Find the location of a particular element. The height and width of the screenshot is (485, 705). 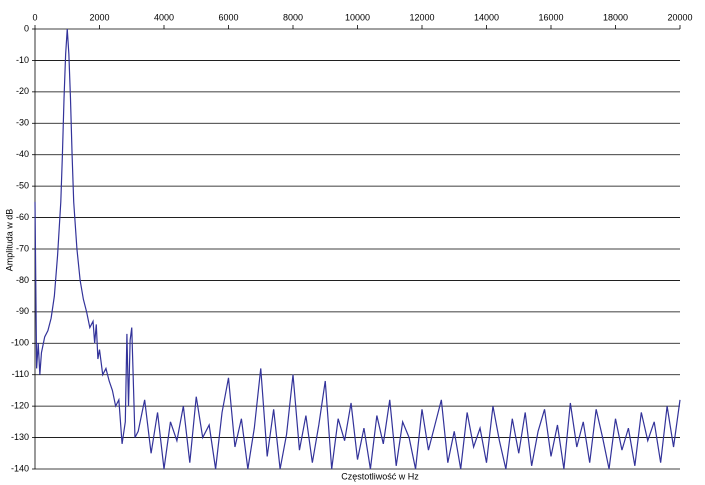

x-tick-label: 0 is located at coordinates (34, 17).